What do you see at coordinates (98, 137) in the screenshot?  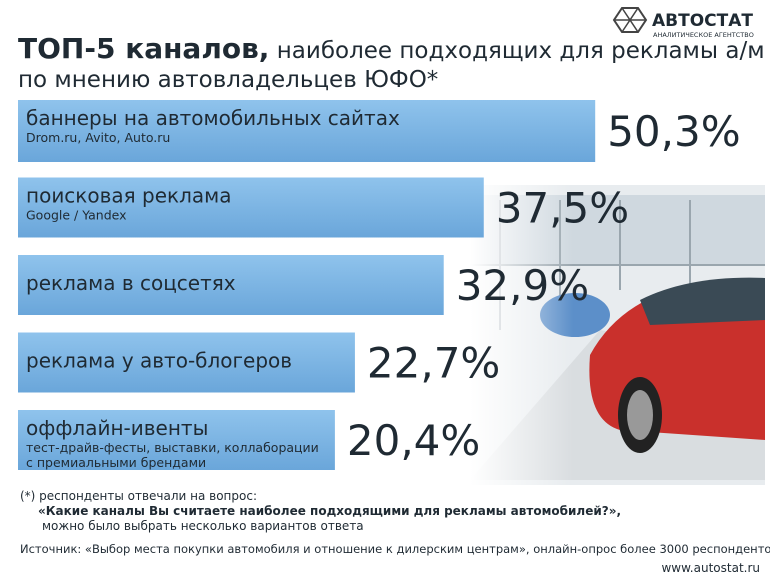 I see `category-note: Drom.ru, Avito, Auto.ru` at bounding box center [98, 137].